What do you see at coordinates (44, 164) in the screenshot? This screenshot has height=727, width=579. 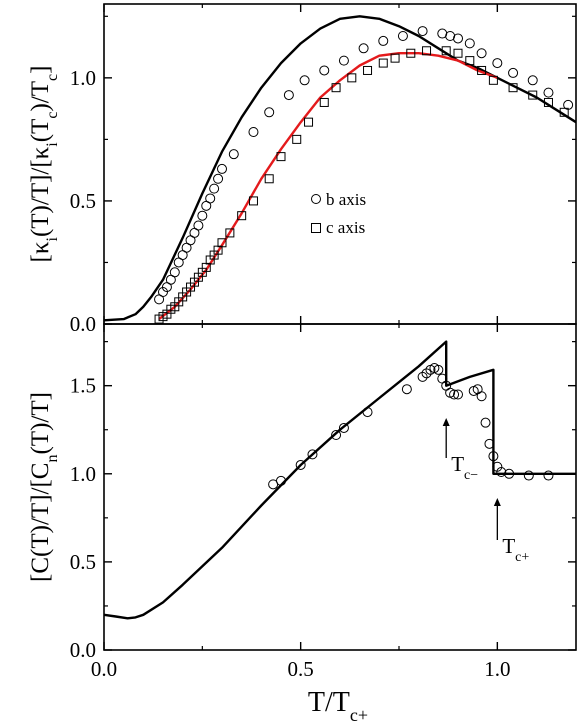 I see `top-y-axis-label: [κi(T)/T]/[κi(Tc)/Tc]` at bounding box center [44, 164].